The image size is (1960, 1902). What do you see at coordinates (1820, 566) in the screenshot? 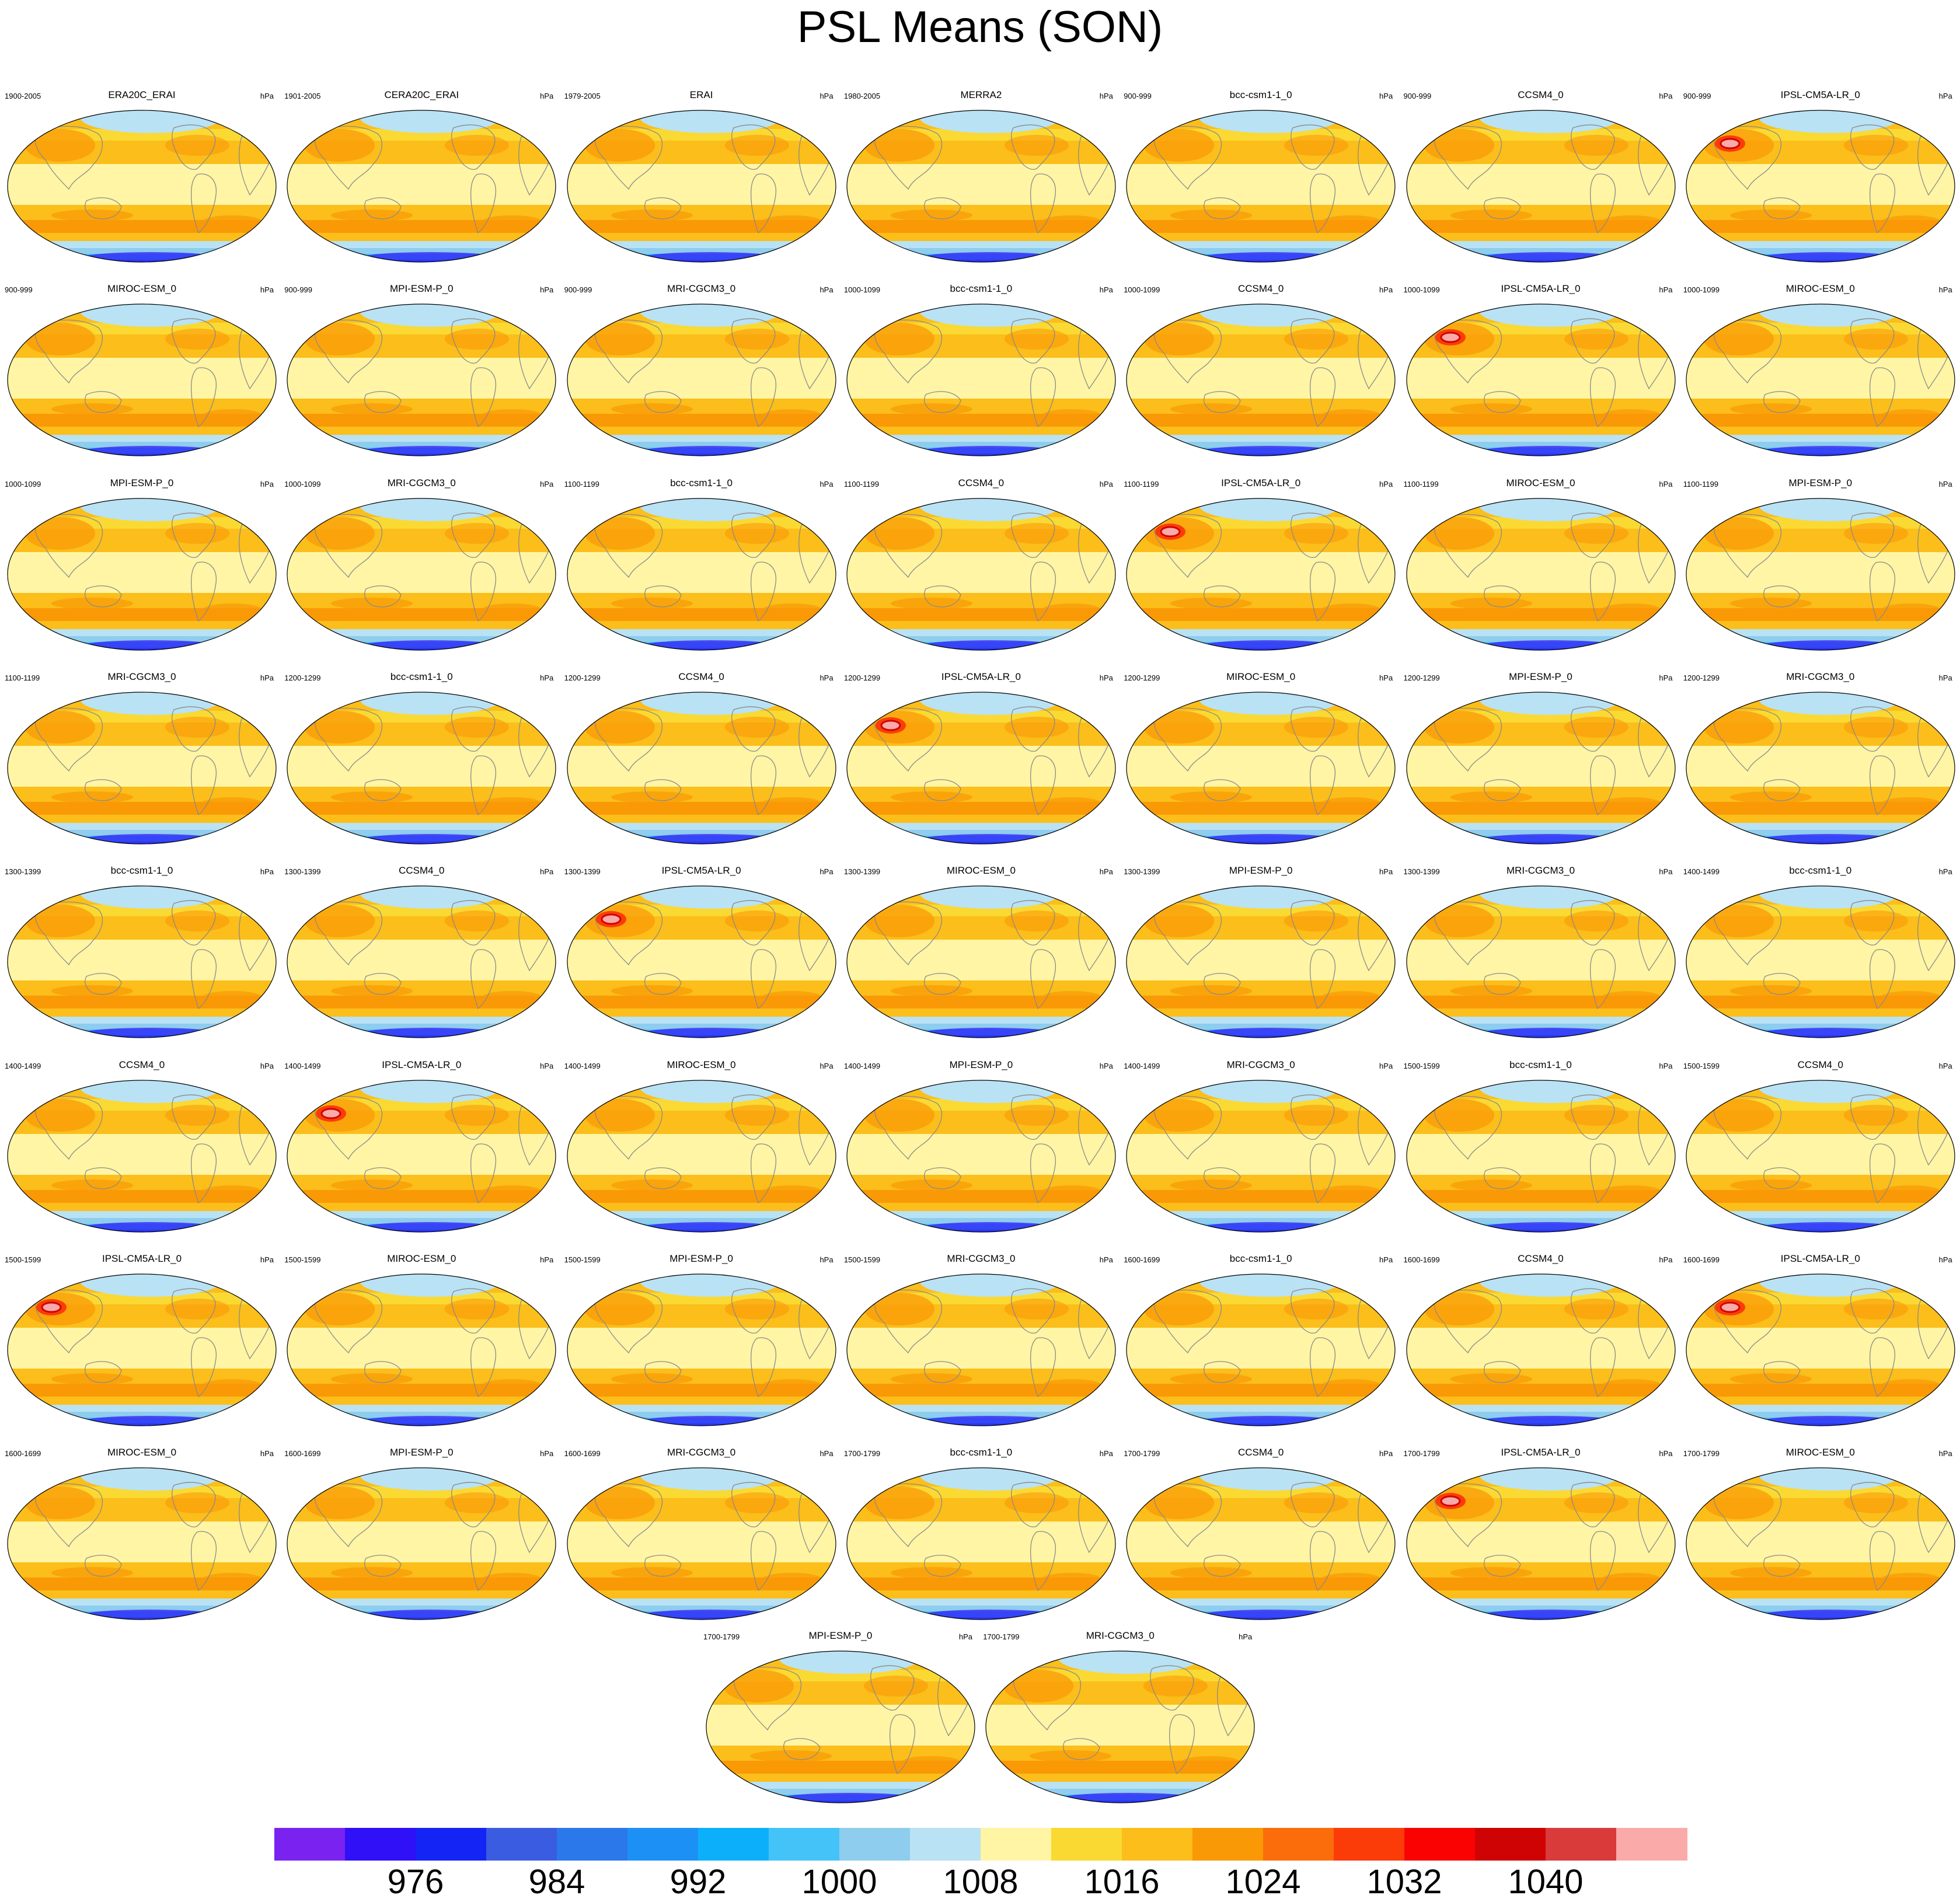
I see `map-panel: 1100-1199 MPI-ESM-P_0 hPa` at bounding box center [1820, 566].